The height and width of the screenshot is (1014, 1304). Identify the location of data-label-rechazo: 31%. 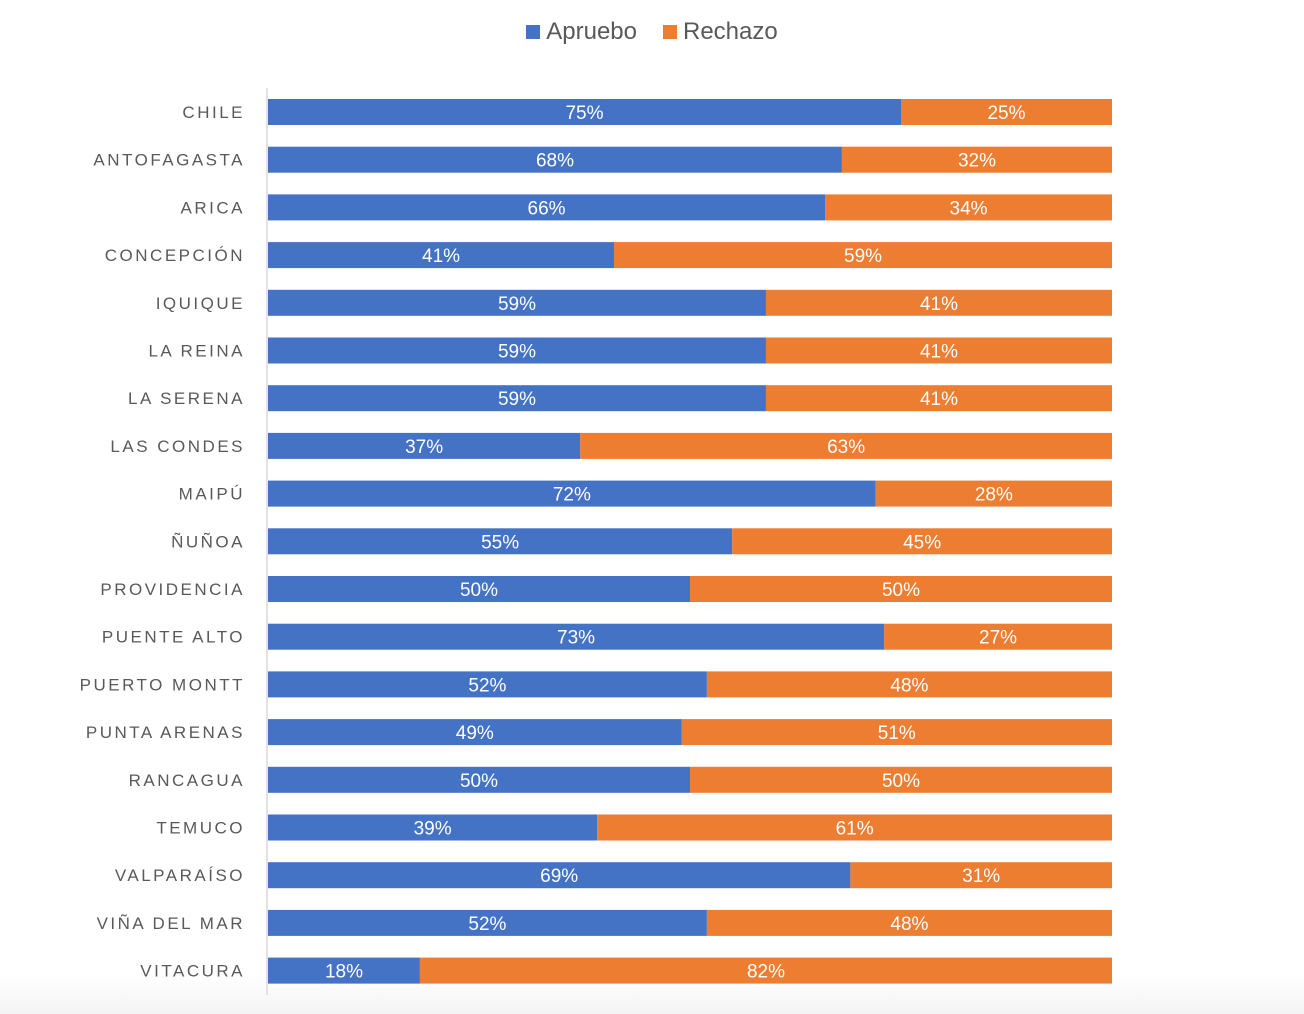
(981, 876).